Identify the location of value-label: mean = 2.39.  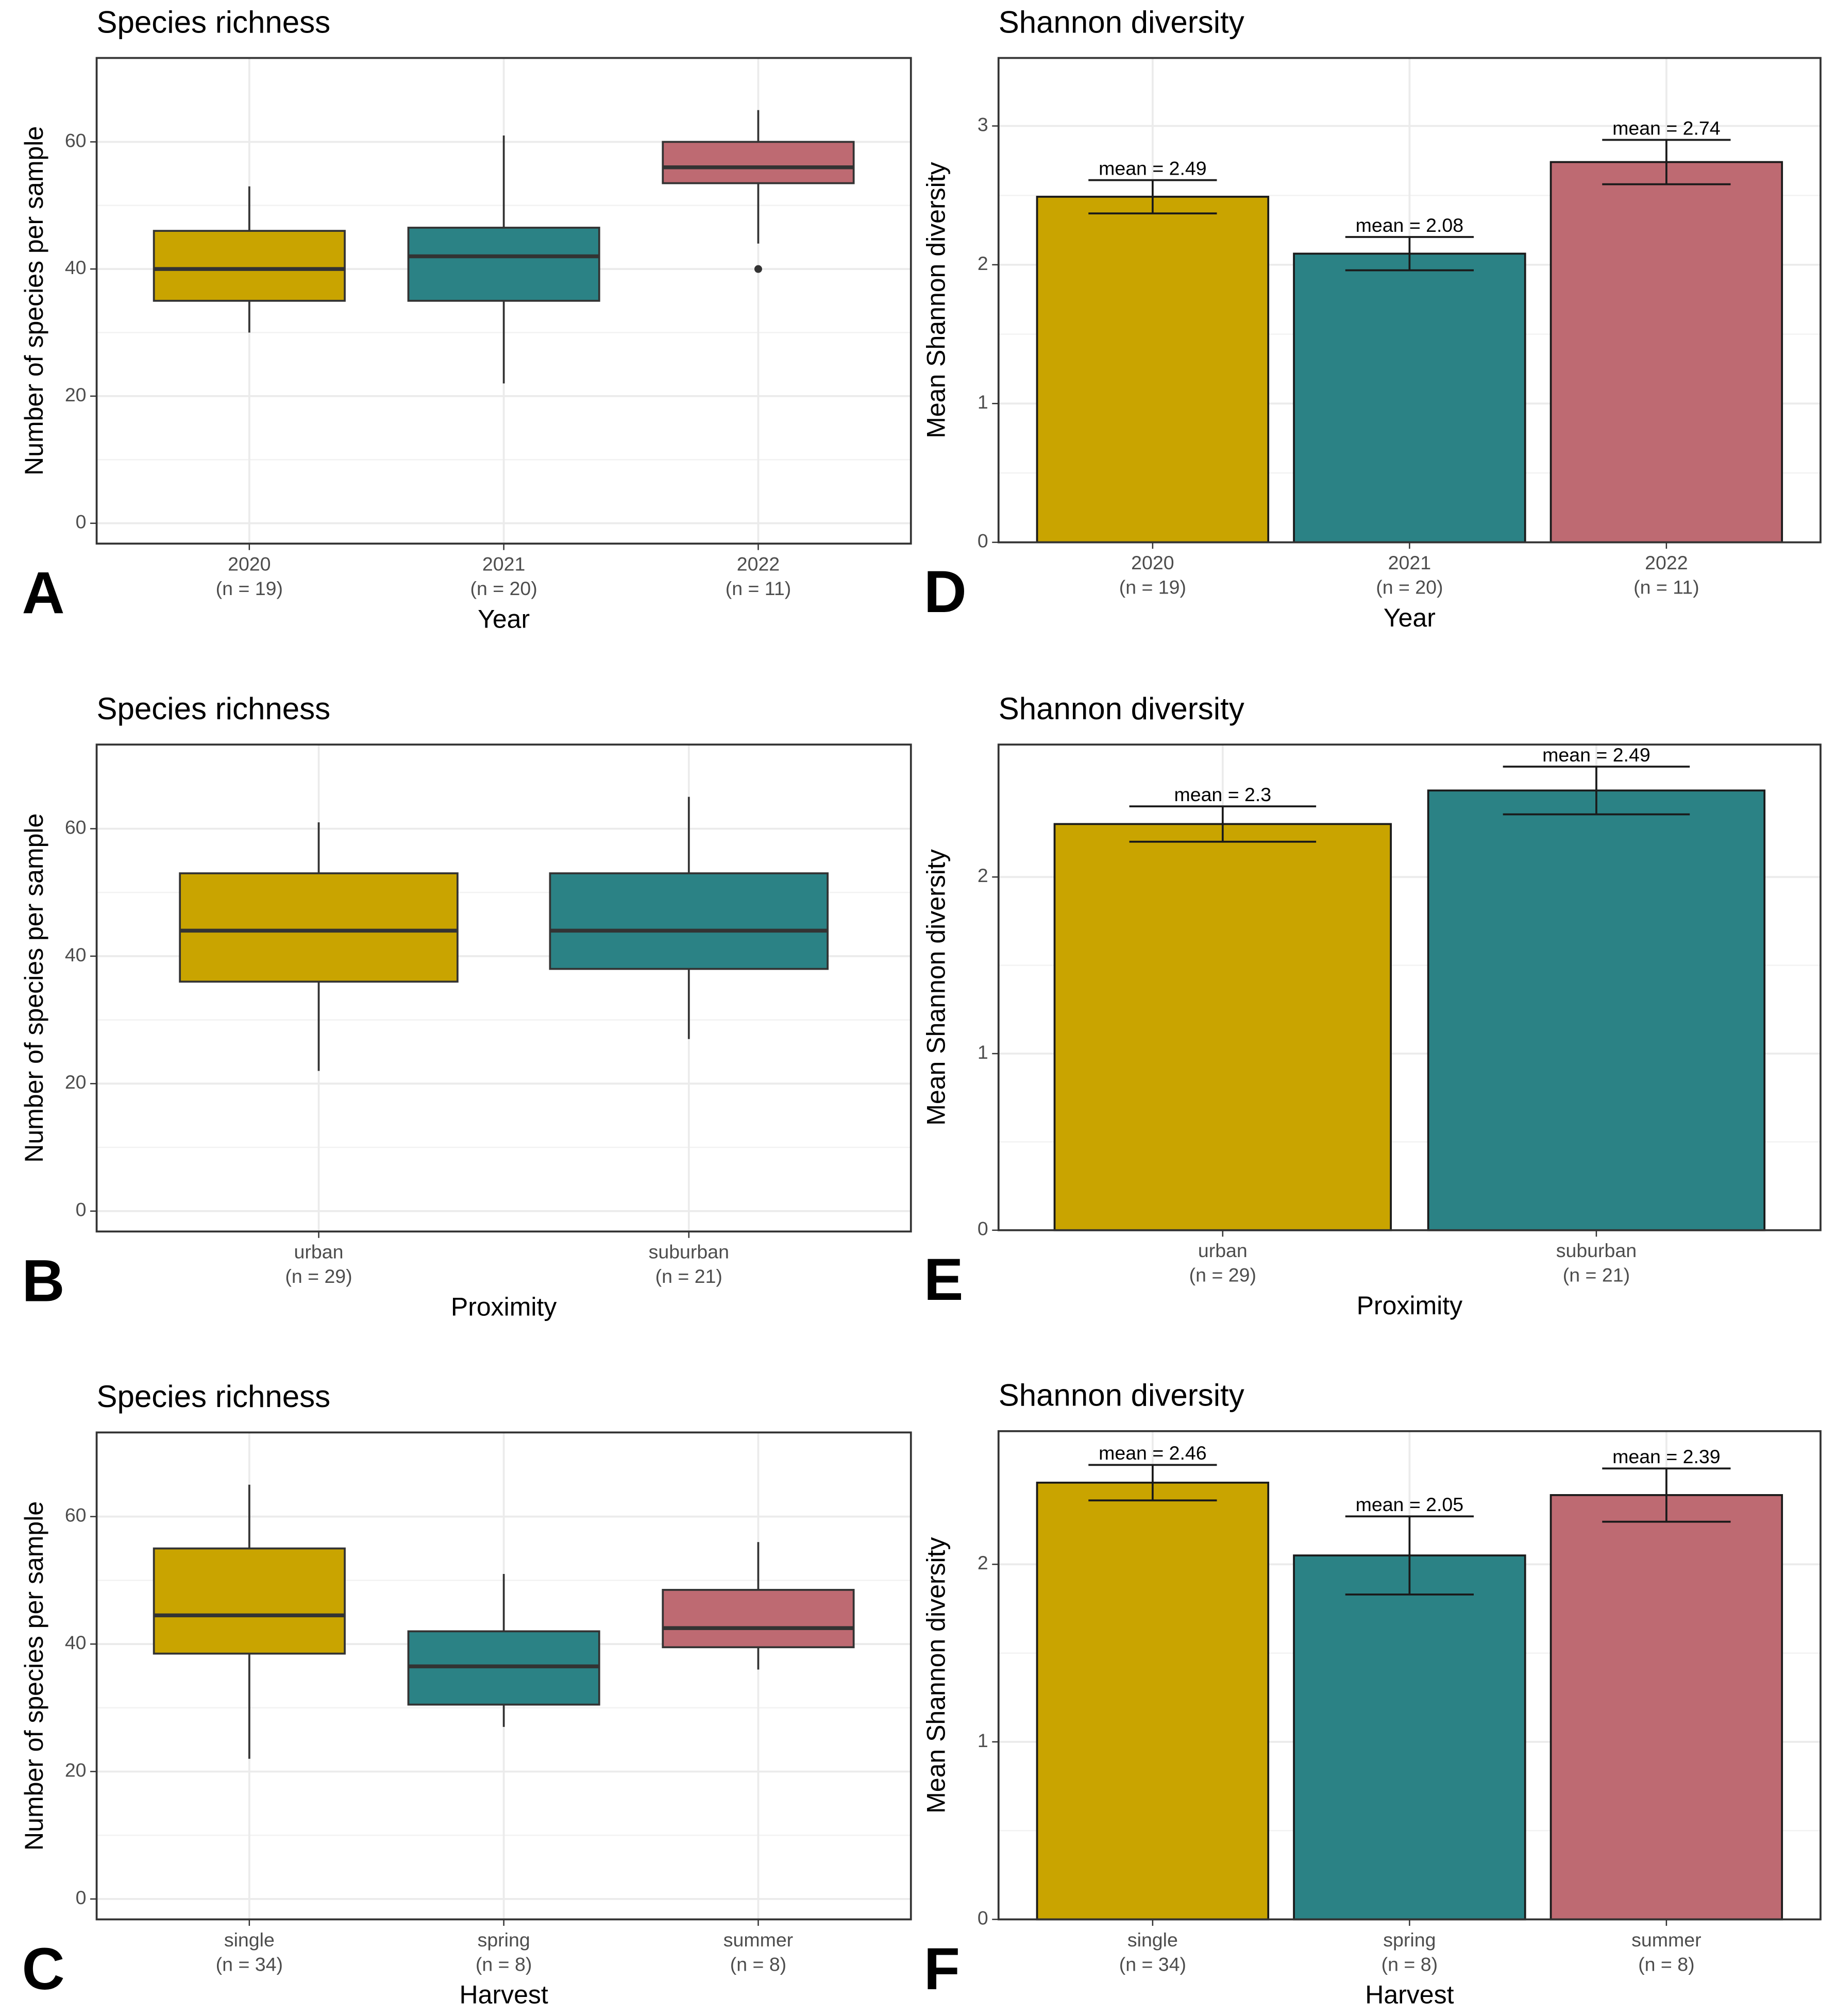
(1667, 1457).